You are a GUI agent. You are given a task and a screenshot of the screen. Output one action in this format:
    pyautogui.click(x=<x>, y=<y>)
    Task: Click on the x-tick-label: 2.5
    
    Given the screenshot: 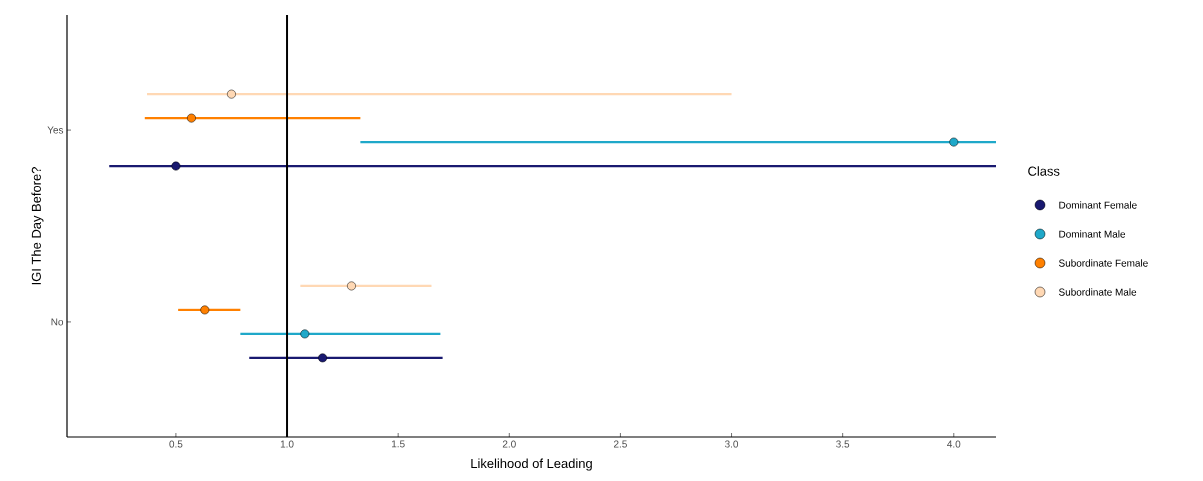 What is the action you would take?
    pyautogui.click(x=620, y=444)
    